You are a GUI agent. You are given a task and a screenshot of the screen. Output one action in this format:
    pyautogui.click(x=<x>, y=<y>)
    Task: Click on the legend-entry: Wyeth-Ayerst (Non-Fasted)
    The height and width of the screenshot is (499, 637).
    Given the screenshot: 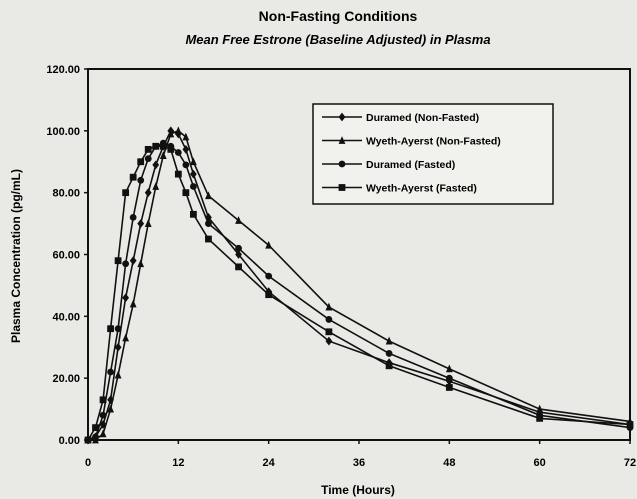 What is the action you would take?
    pyautogui.click(x=411, y=142)
    